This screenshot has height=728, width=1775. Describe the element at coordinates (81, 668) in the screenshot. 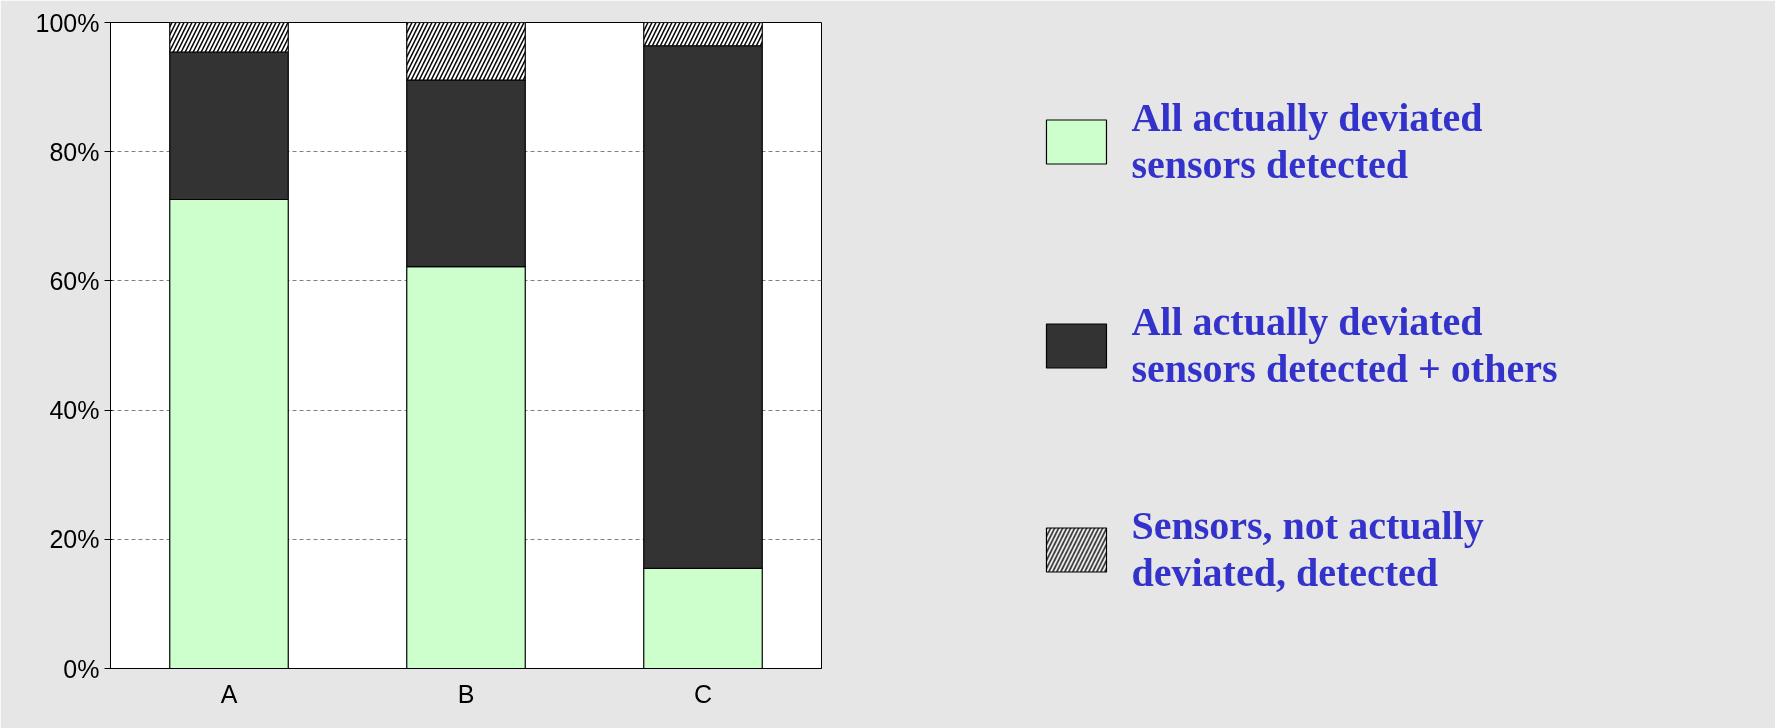

I see `y-tick-label: 0%` at that location.